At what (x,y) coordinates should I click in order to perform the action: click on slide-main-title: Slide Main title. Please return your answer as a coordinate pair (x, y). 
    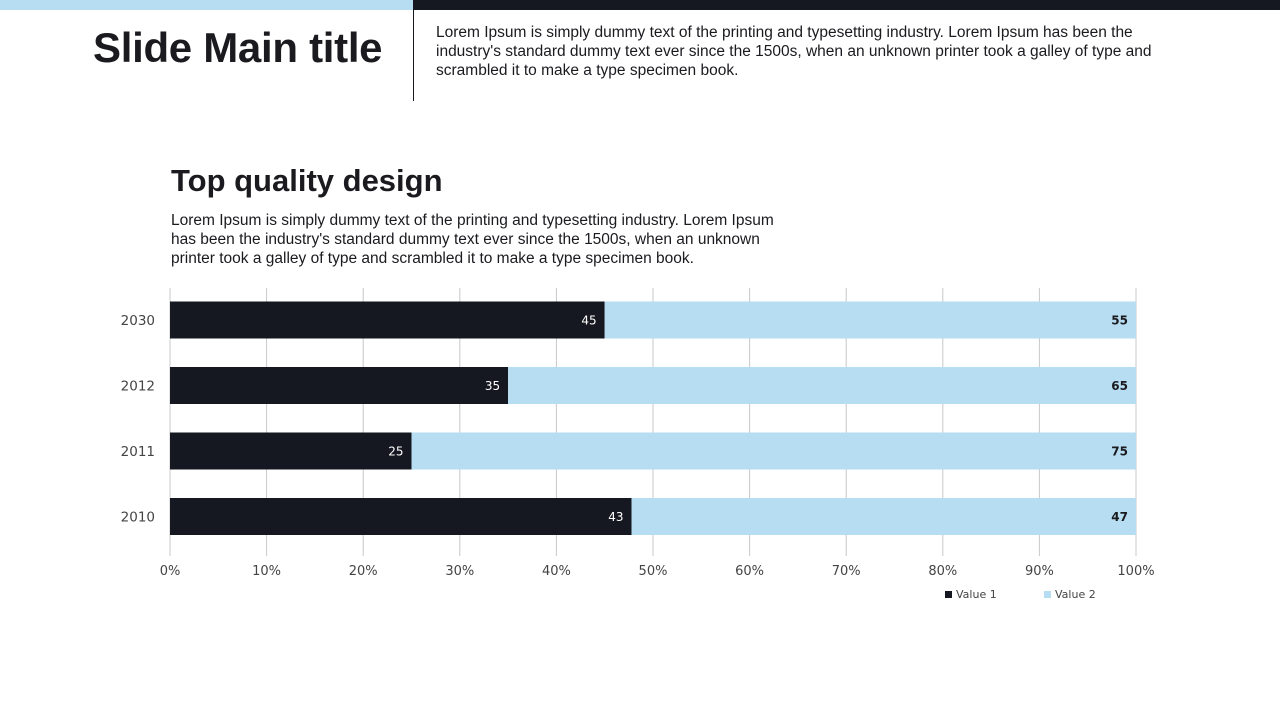
    Looking at the image, I should click on (238, 47).